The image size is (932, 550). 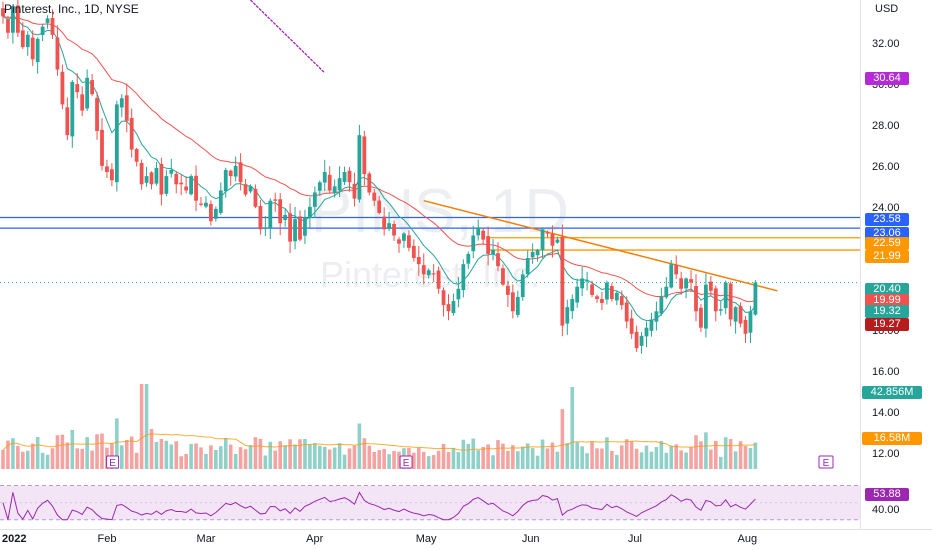 What do you see at coordinates (892, 392) in the screenshot?
I see `price-tag: 42.856M` at bounding box center [892, 392].